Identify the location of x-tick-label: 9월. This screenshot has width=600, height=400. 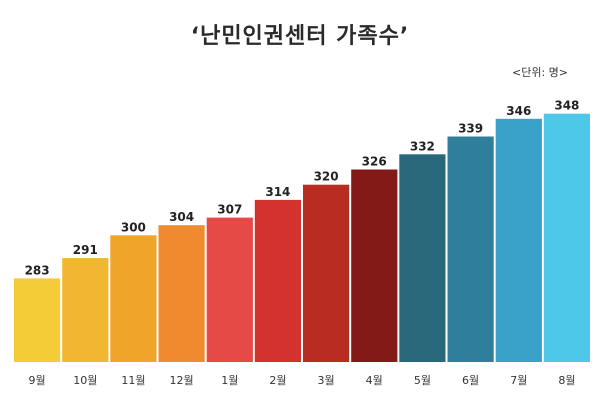
(37, 380).